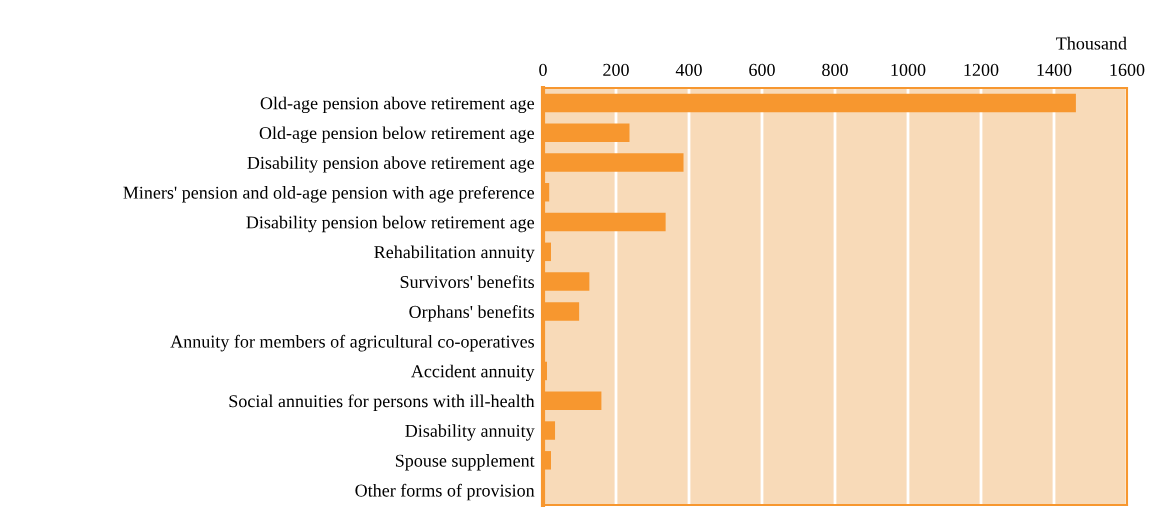 The height and width of the screenshot is (509, 1162). I want to click on y-tick-label: Miners' pension and old-age pension with age preference, so click(329, 194).